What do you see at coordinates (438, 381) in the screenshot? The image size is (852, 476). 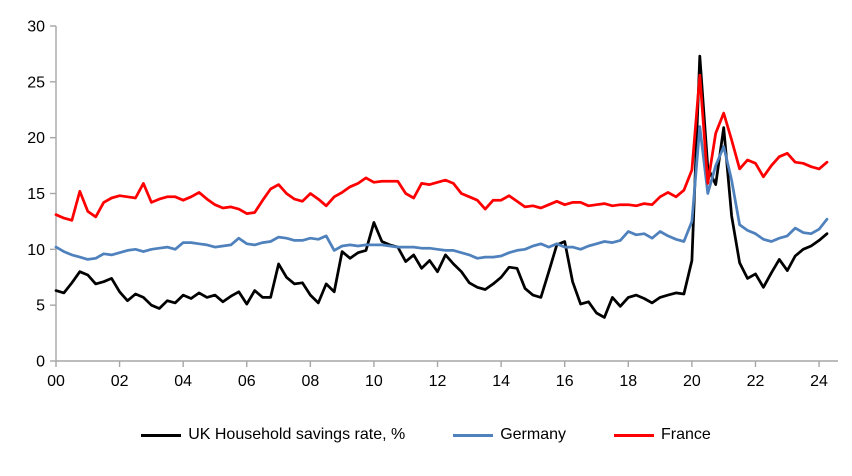 I see `x-tick-label-12: 12` at bounding box center [438, 381].